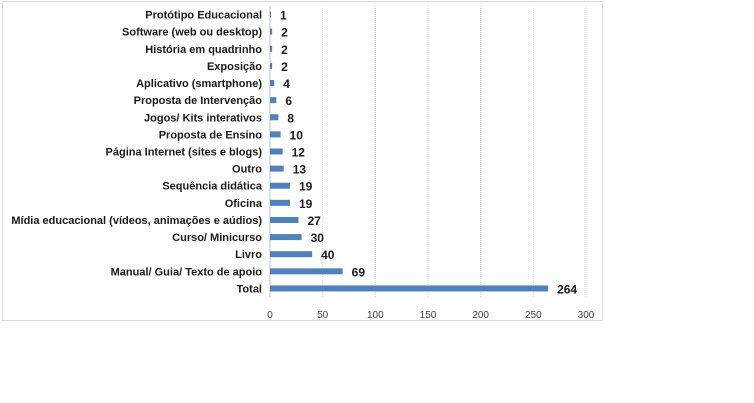  What do you see at coordinates (248, 255) in the screenshot?
I see `category-label-14: Livro` at bounding box center [248, 255].